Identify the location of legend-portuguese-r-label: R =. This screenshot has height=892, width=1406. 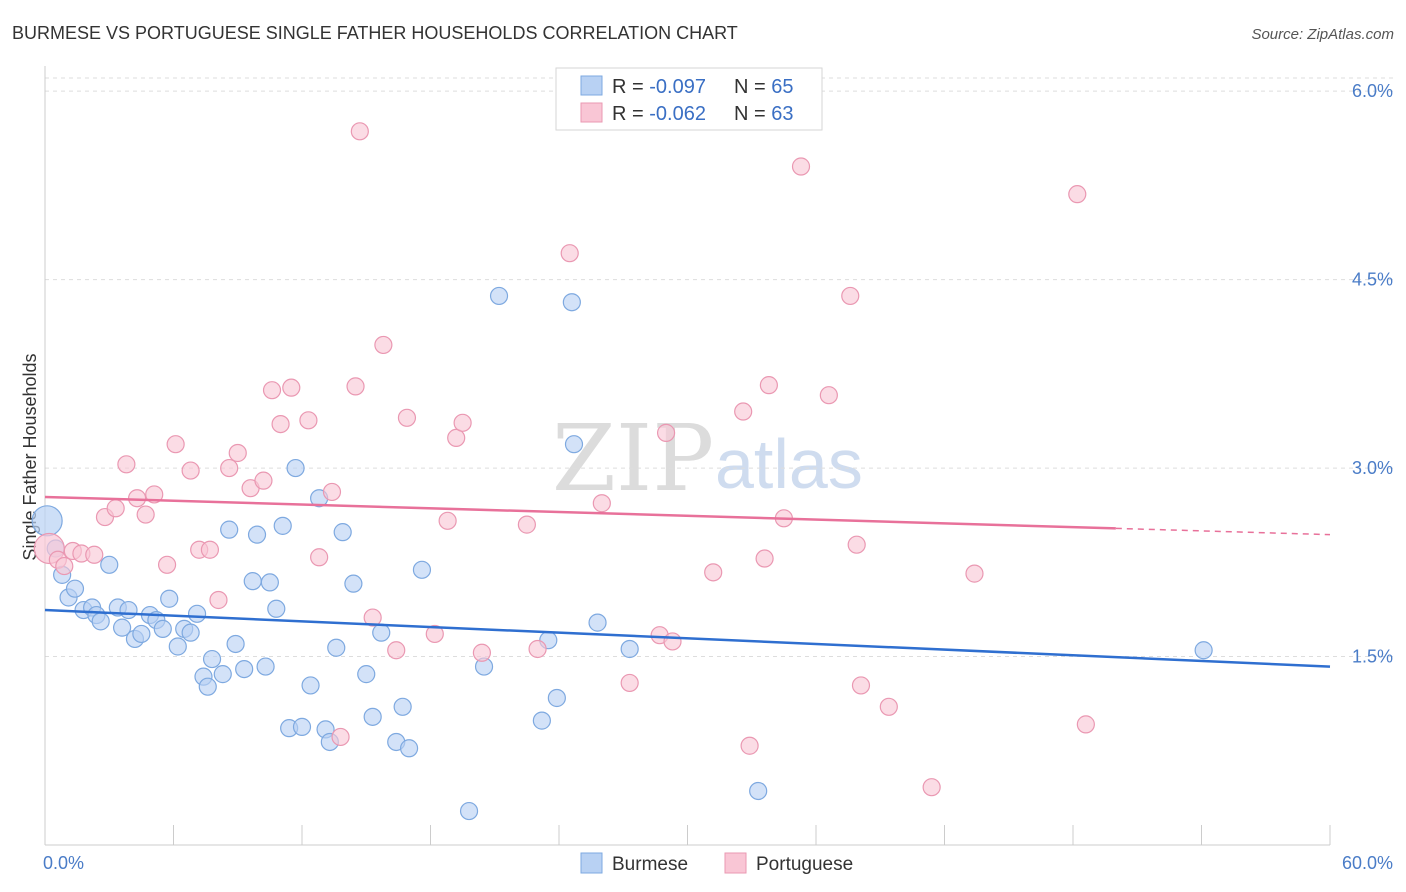
(630, 114).